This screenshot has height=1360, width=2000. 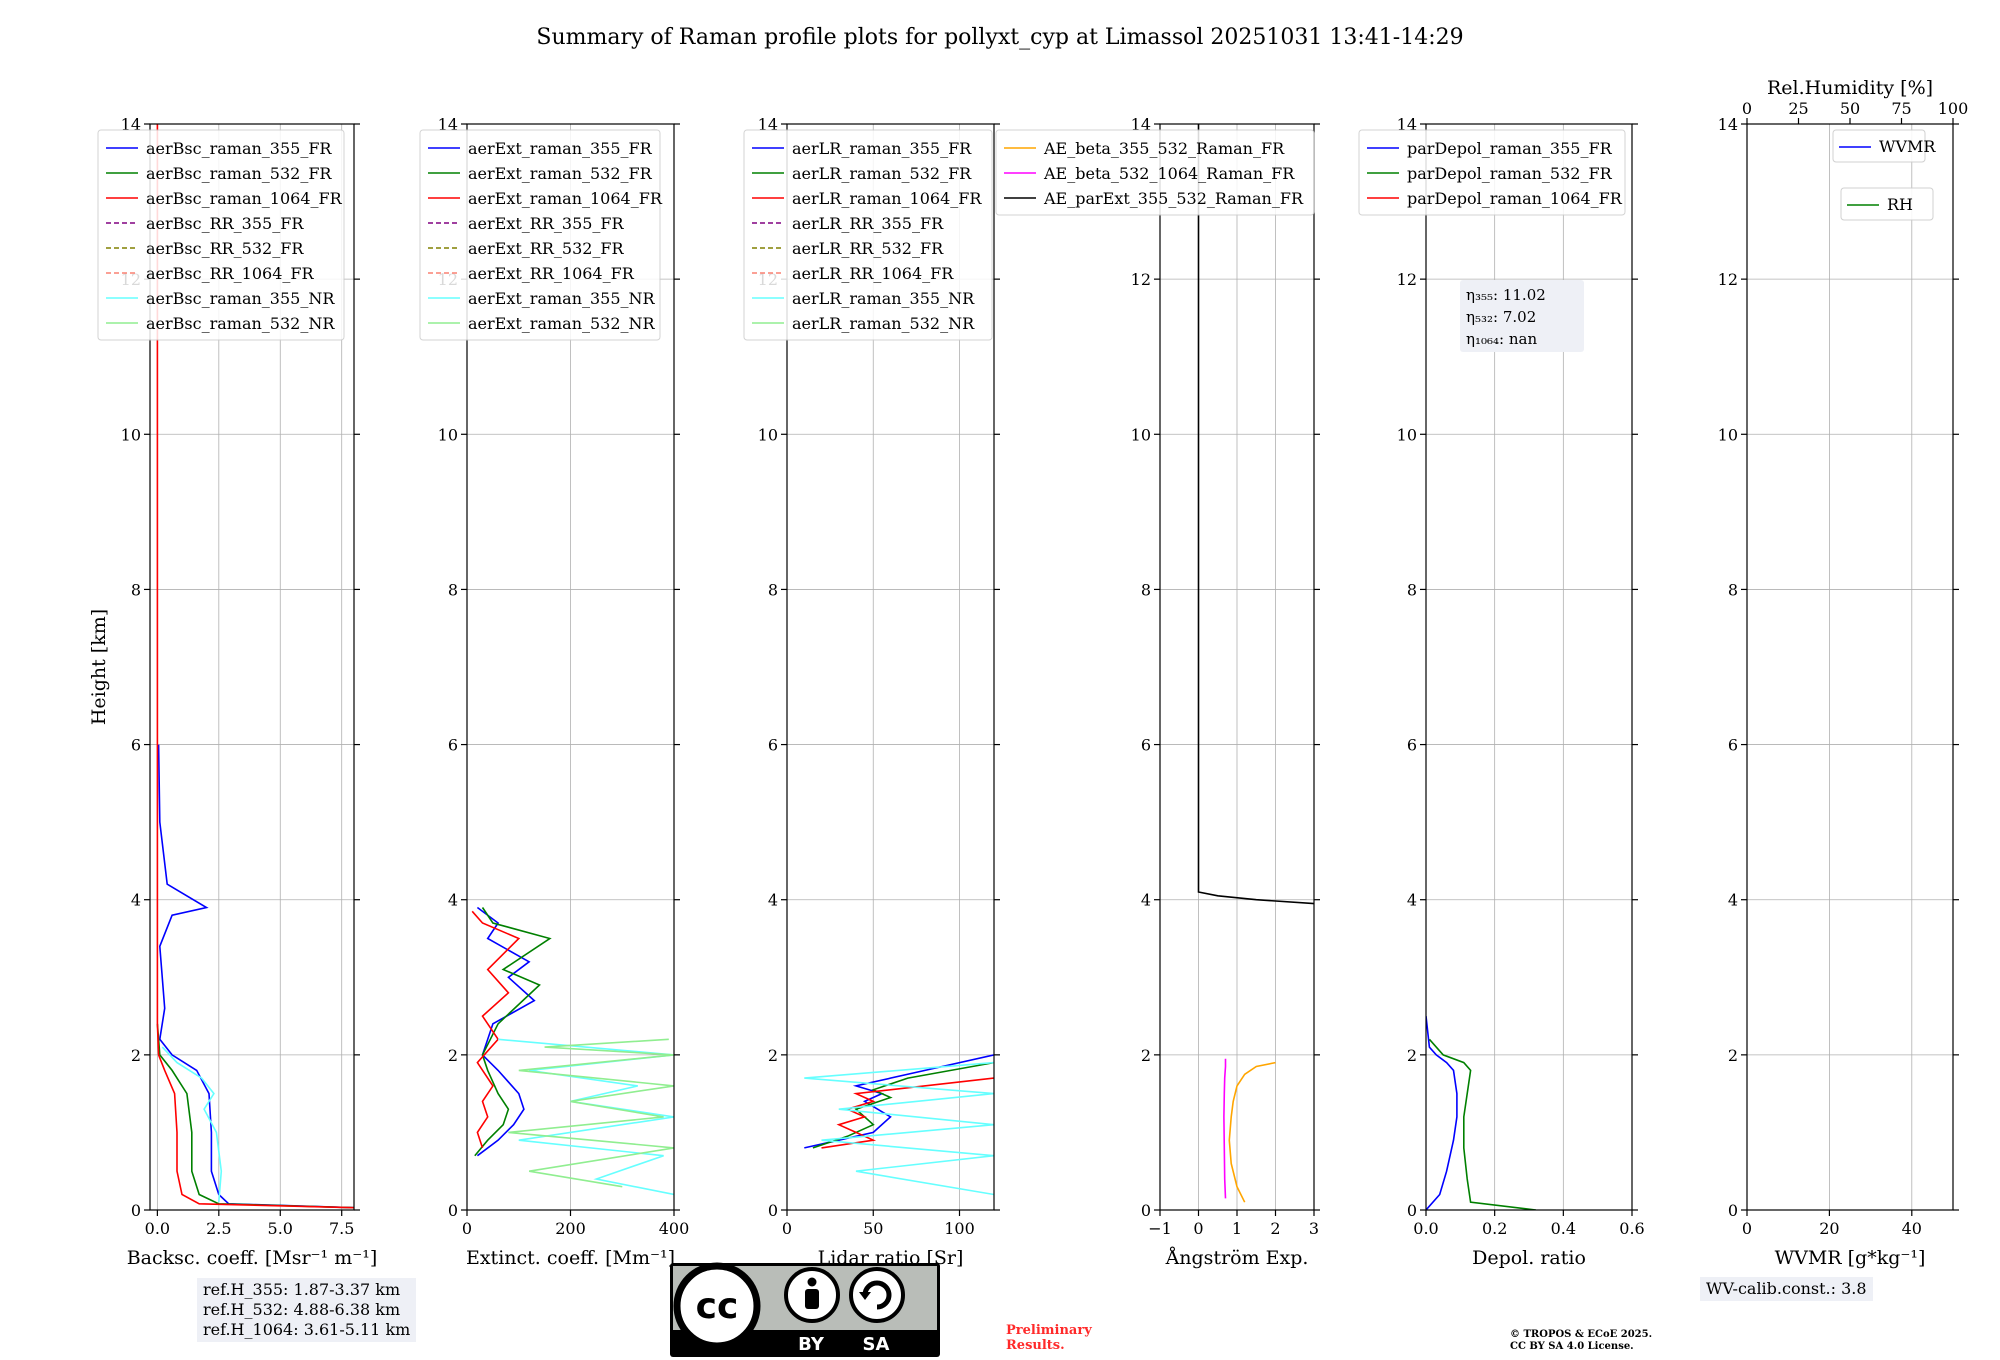 What do you see at coordinates (192, 1124) in the screenshot?
I see `series-line-aerBsc_raman_355_NR` at bounding box center [192, 1124].